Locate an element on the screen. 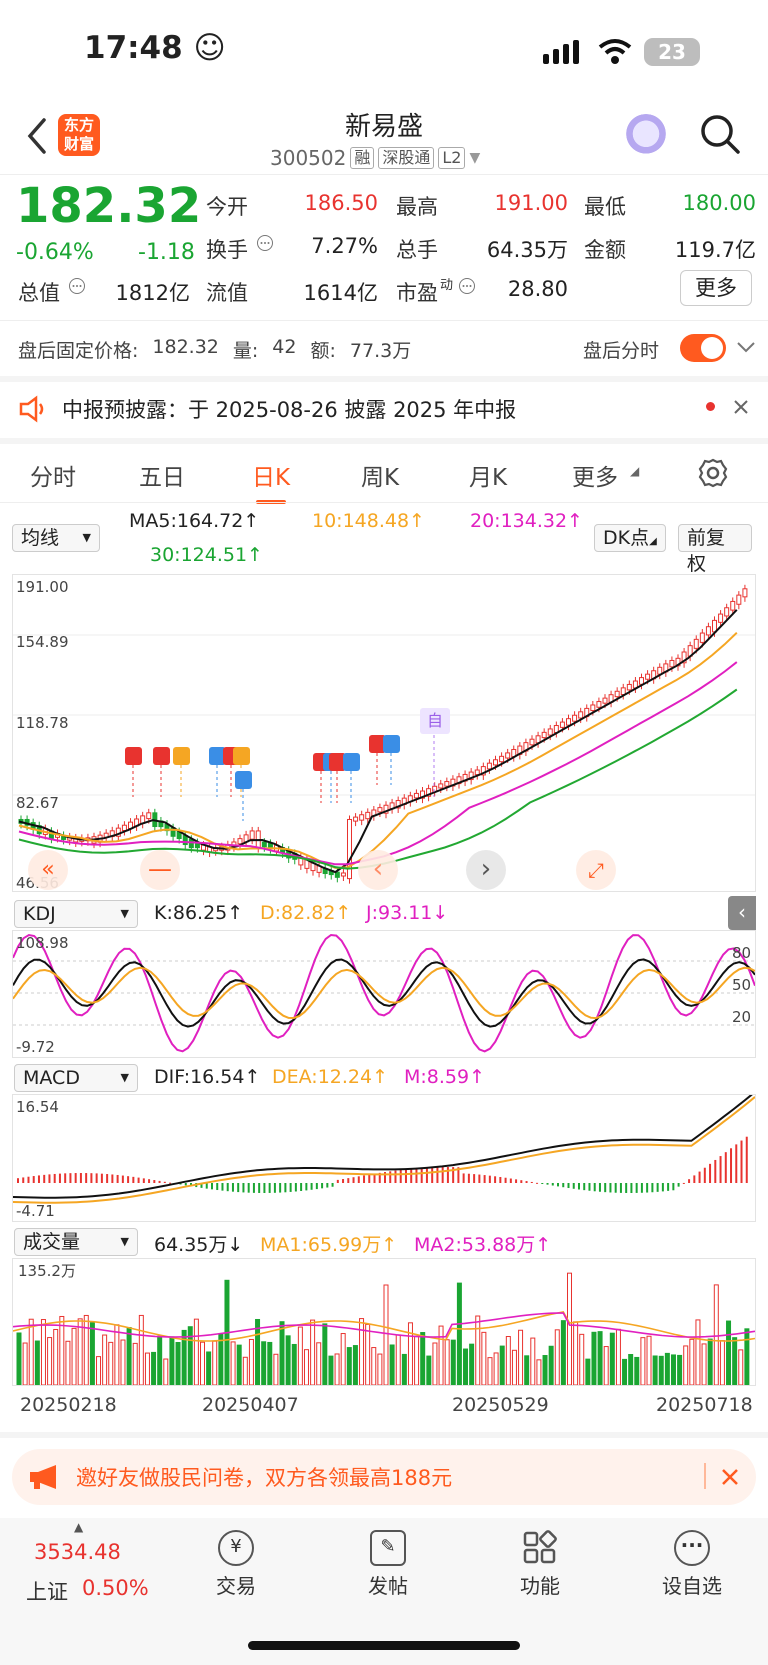  date-label-4: 20250718 is located at coordinates (704, 1405).